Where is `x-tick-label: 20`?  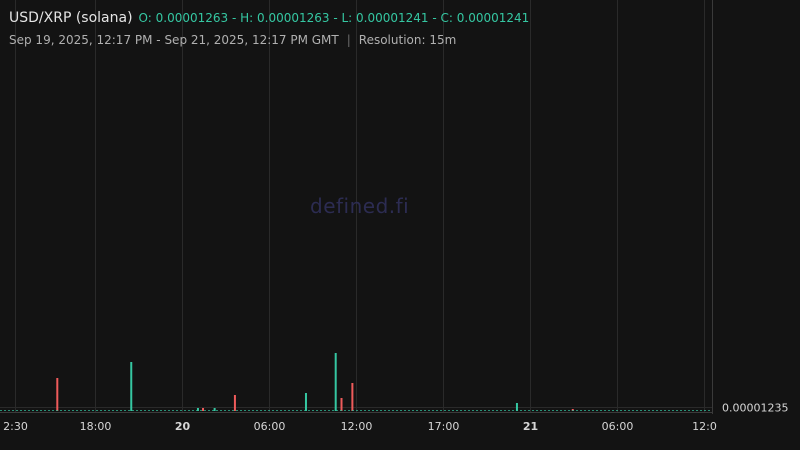 x-tick-label: 20 is located at coordinates (183, 426).